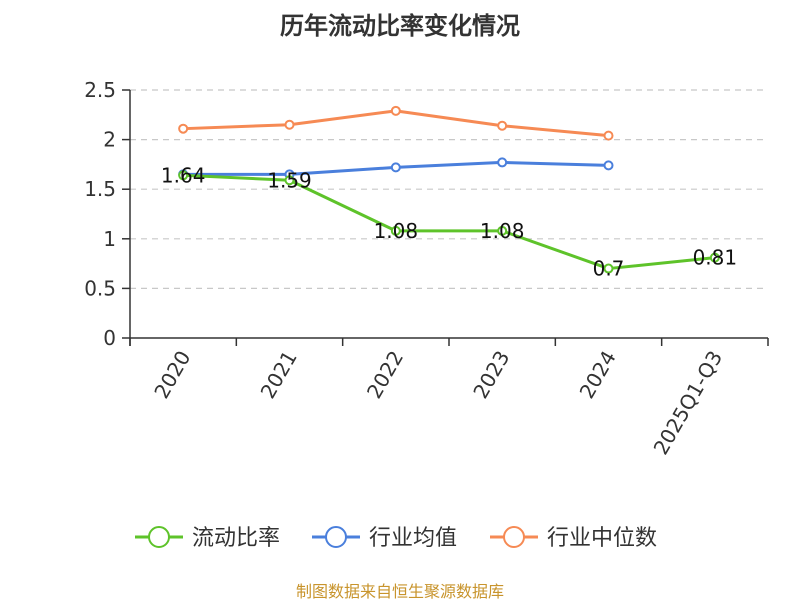  Describe the element at coordinates (109, 239) in the screenshot. I see `y-tick-label: 1` at that location.